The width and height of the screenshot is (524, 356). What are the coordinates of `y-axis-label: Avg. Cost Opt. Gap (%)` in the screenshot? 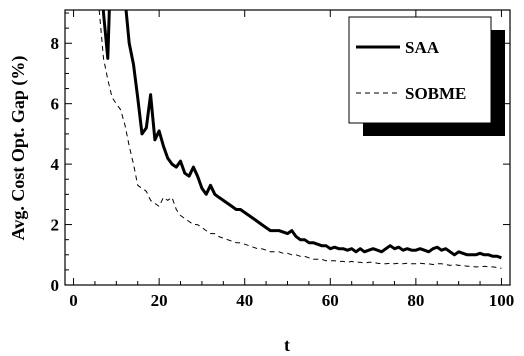 It's located at (18, 148).